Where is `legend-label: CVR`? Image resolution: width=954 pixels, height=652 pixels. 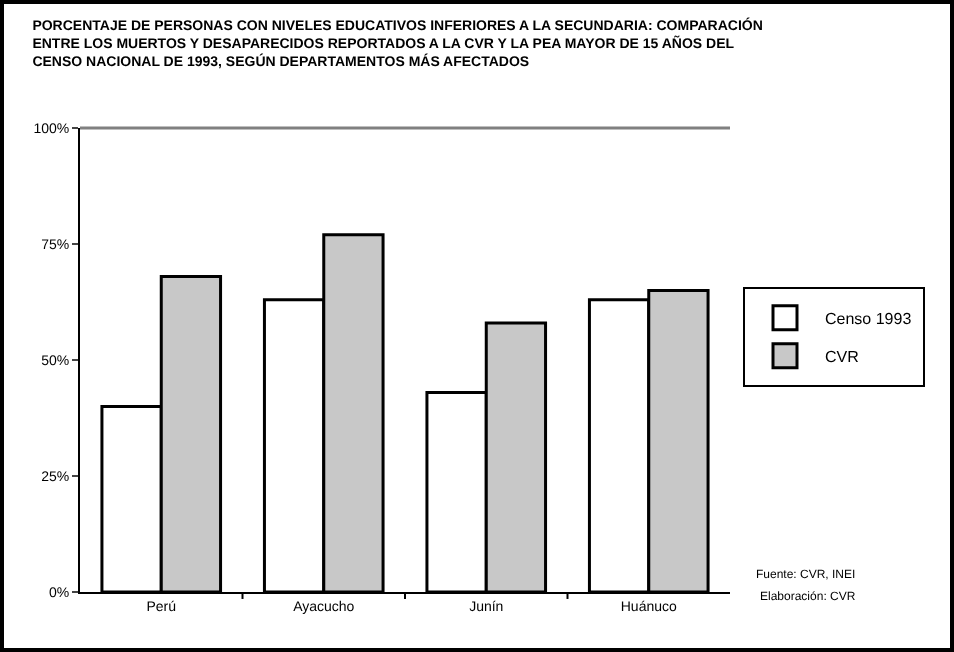
legend-label: CVR is located at coordinates (842, 357).